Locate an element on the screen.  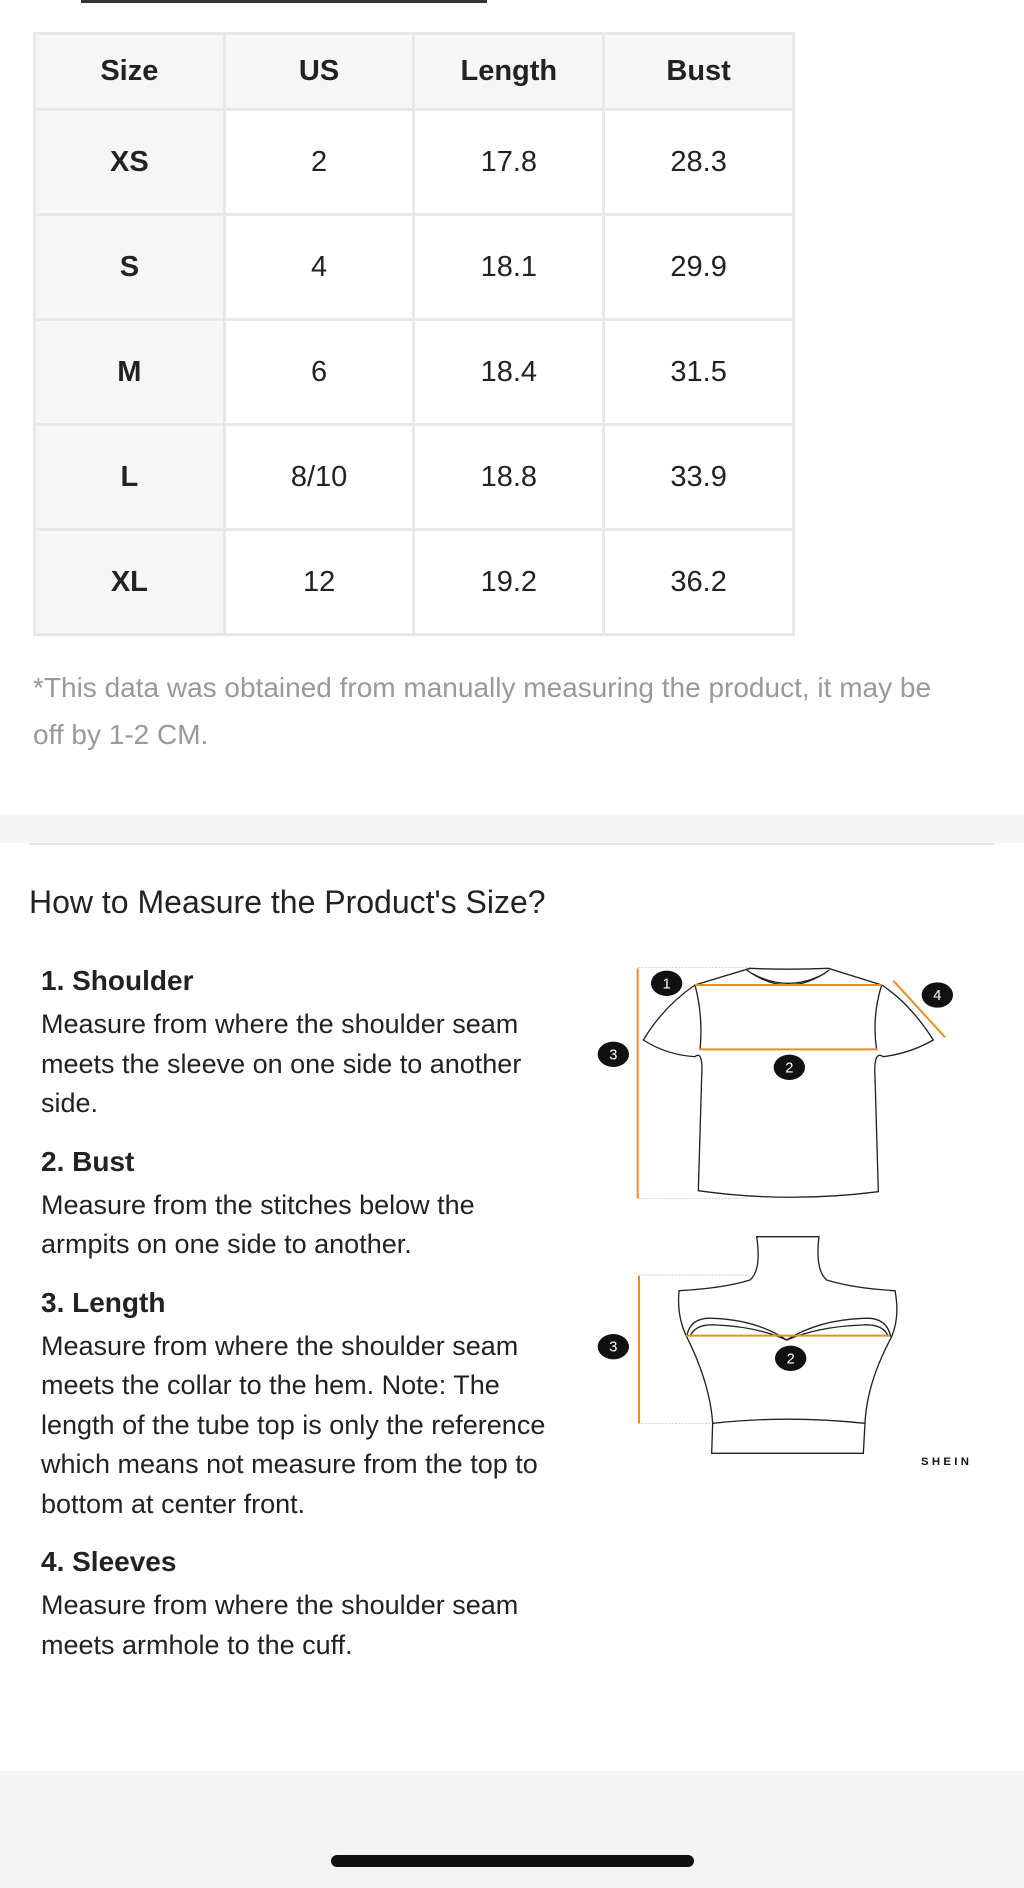
table-header-row: Size US Length Bust is located at coordinates (414, 71).